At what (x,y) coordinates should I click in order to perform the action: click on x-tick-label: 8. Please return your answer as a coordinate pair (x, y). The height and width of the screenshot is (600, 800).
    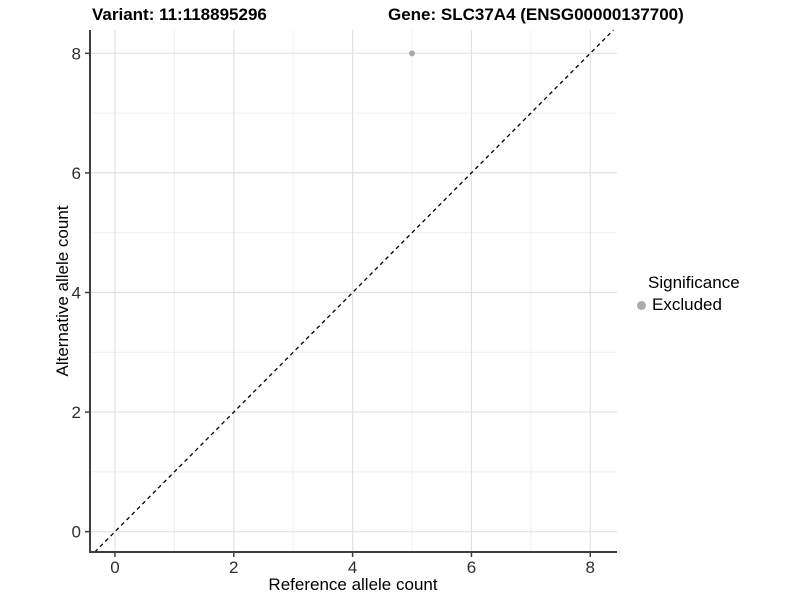
    Looking at the image, I should click on (590, 567).